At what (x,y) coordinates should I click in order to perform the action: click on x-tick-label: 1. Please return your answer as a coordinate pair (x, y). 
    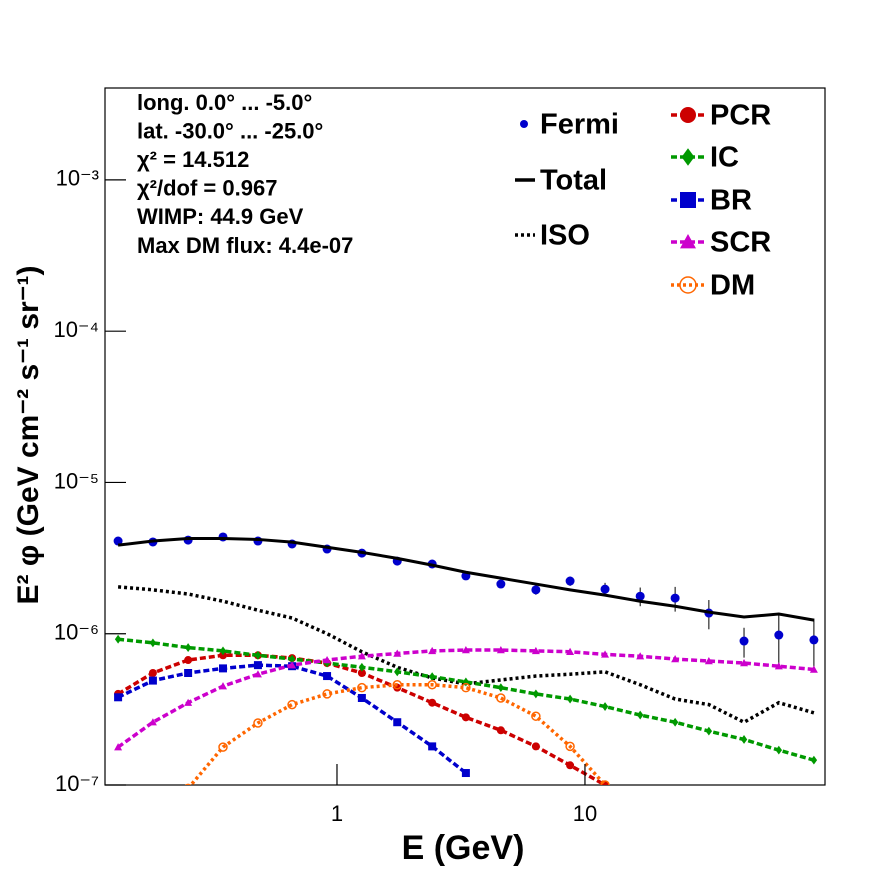
    Looking at the image, I should click on (337, 813).